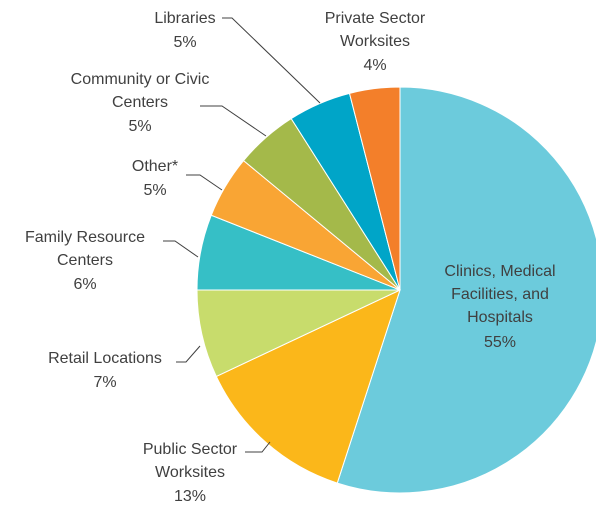  I want to click on slice-label: Retail Locations, so click(105, 358).